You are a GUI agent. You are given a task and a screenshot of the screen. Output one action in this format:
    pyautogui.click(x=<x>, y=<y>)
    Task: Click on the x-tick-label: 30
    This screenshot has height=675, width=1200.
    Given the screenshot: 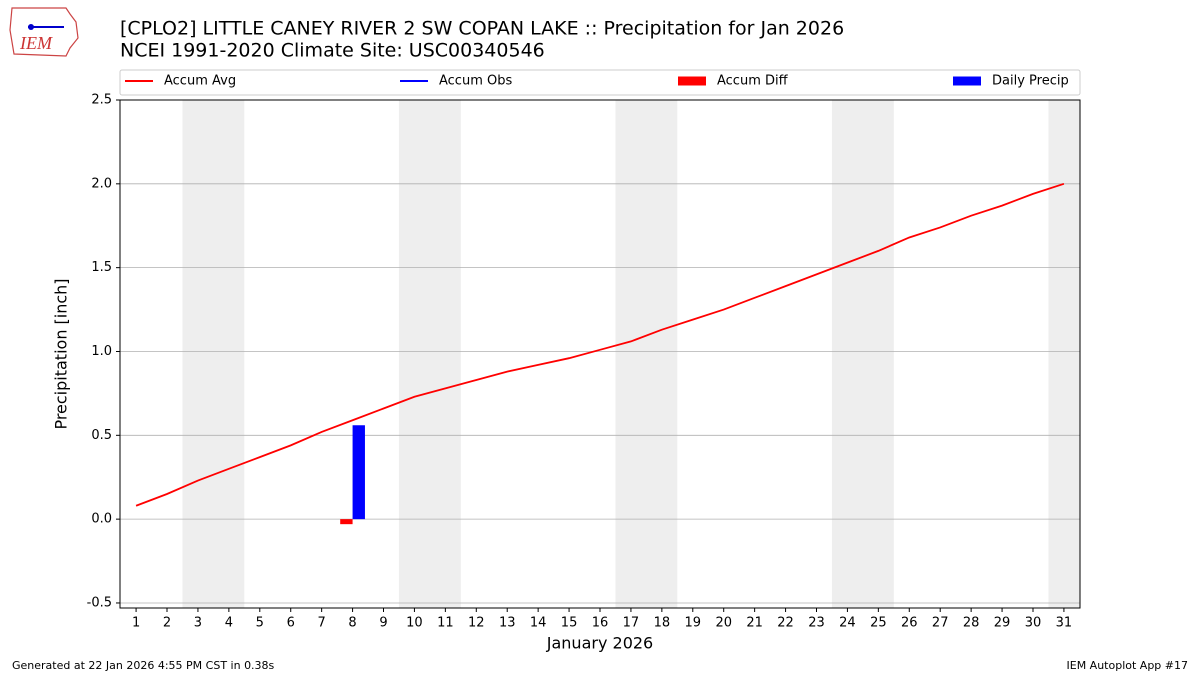 What is the action you would take?
    pyautogui.click(x=1033, y=623)
    